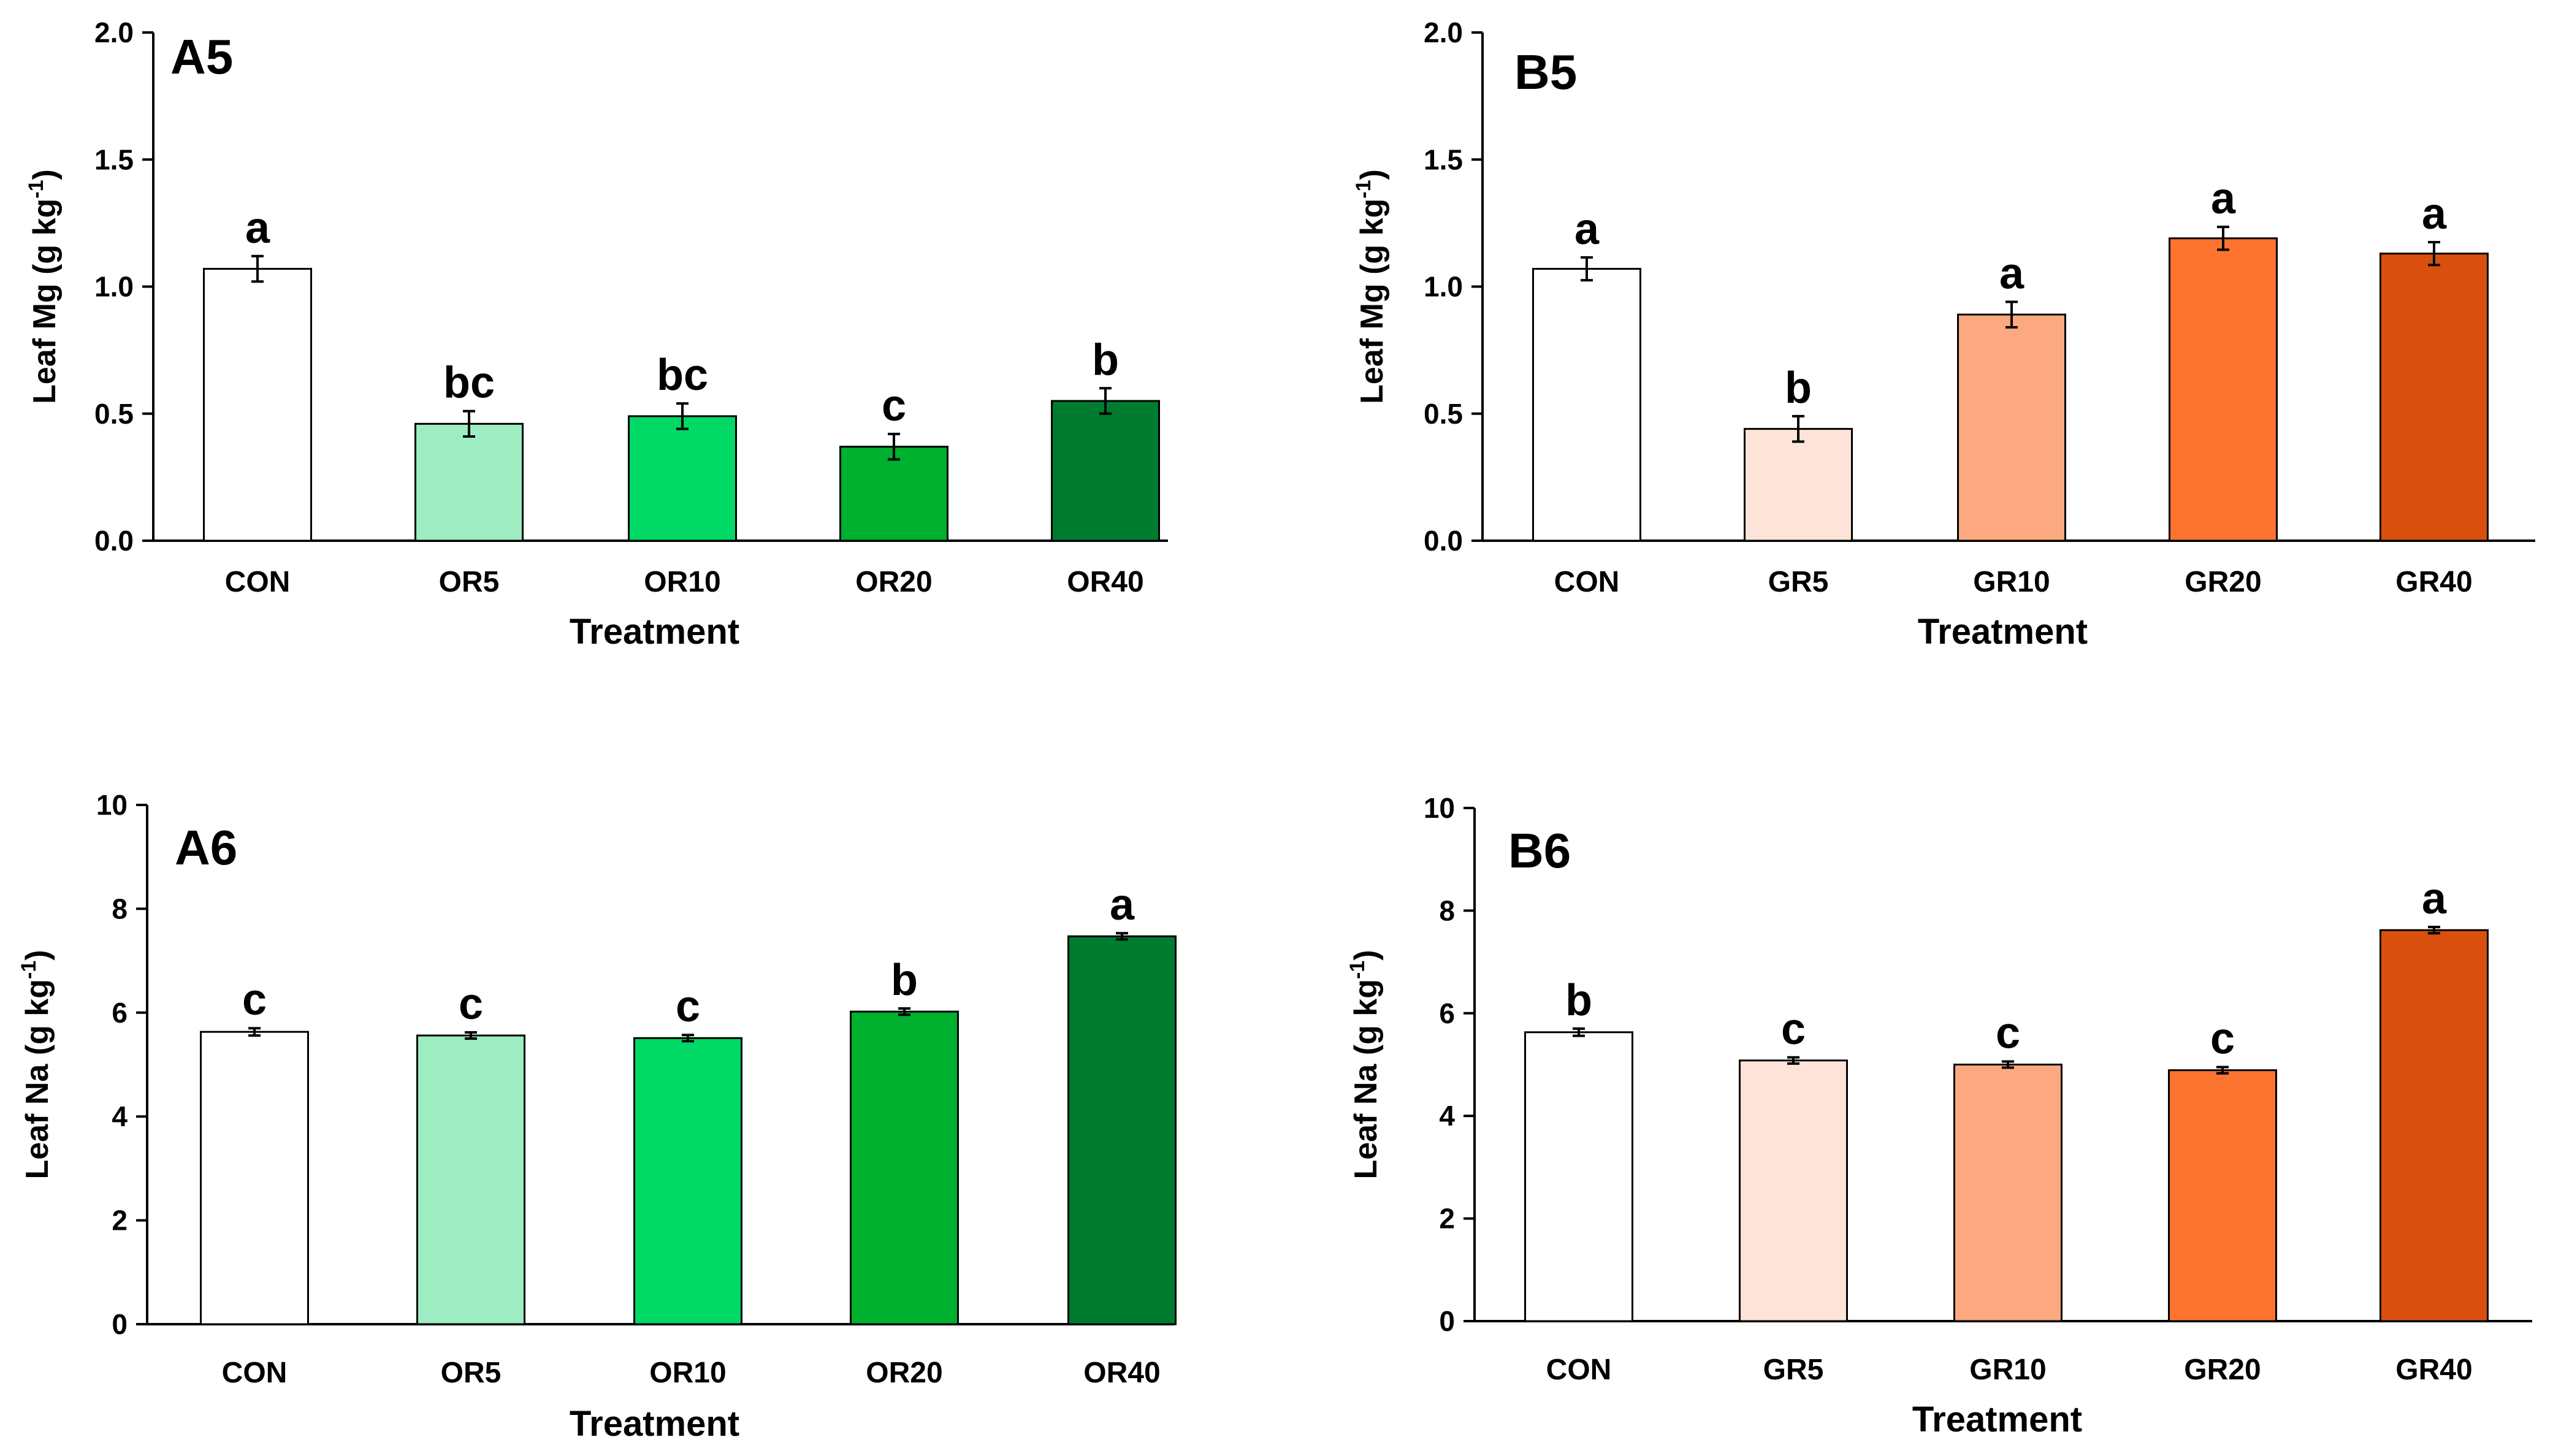 The image size is (2553, 1456). I want to click on panel-label: B6, so click(1539, 850).